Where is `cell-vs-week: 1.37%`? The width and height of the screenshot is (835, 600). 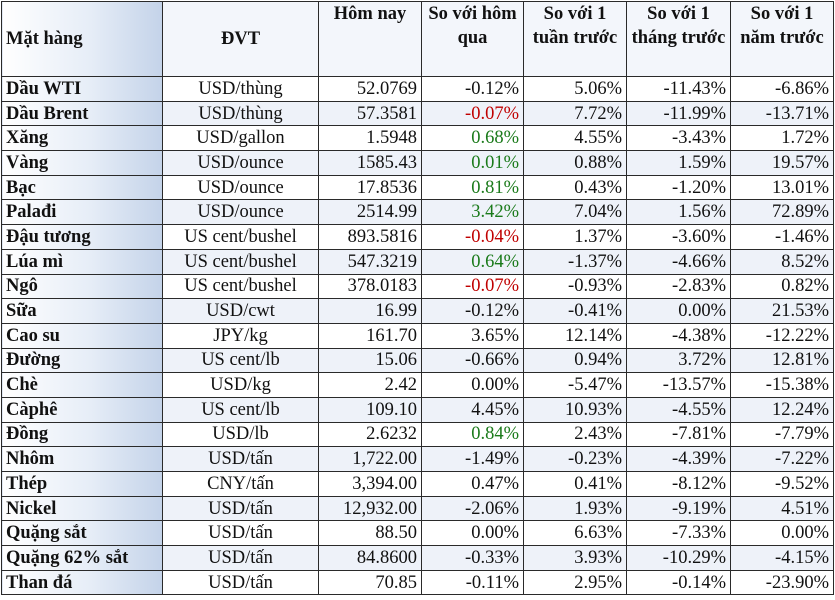
cell-vs-week: 1.37% is located at coordinates (575, 237).